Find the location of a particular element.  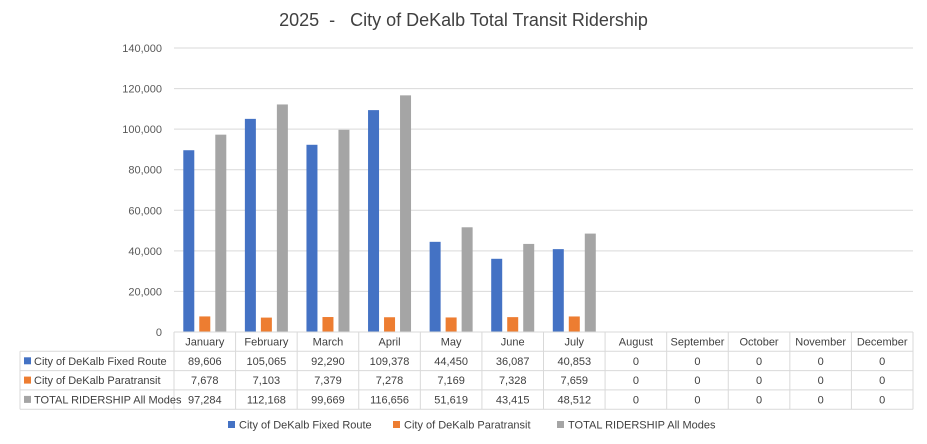

data-value: 109,378 is located at coordinates (390, 362).